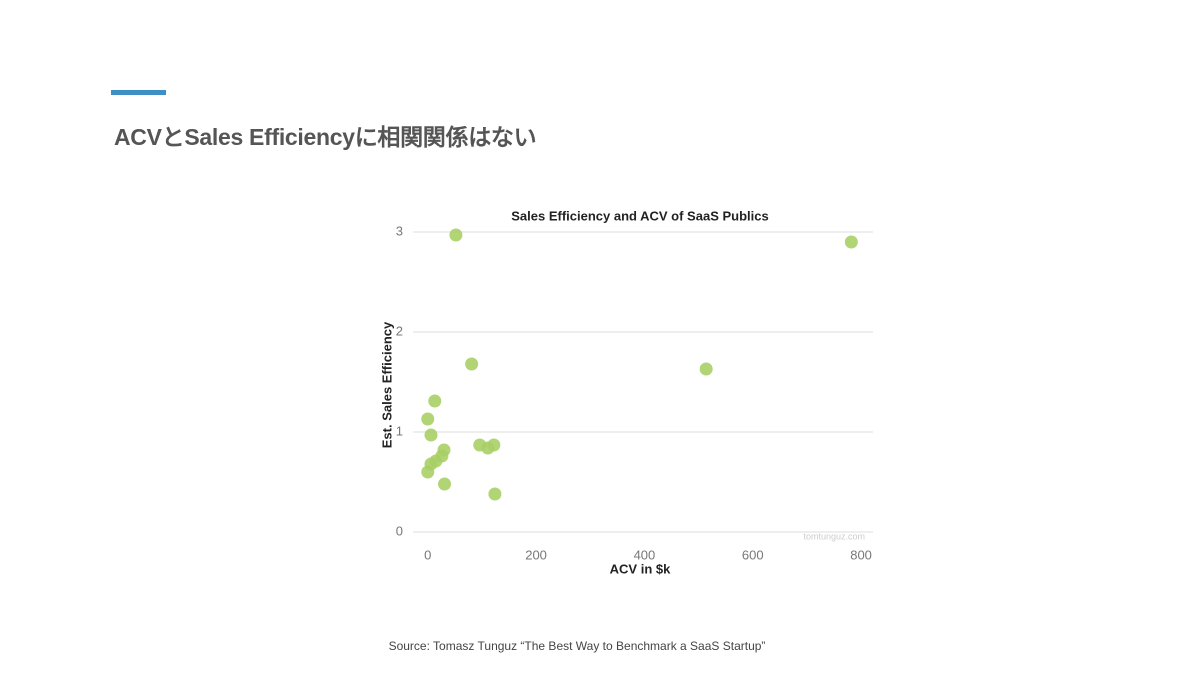 The image size is (1200, 675). Describe the element at coordinates (834, 536) in the screenshot. I see `watermark: tomtunguz.com` at that location.